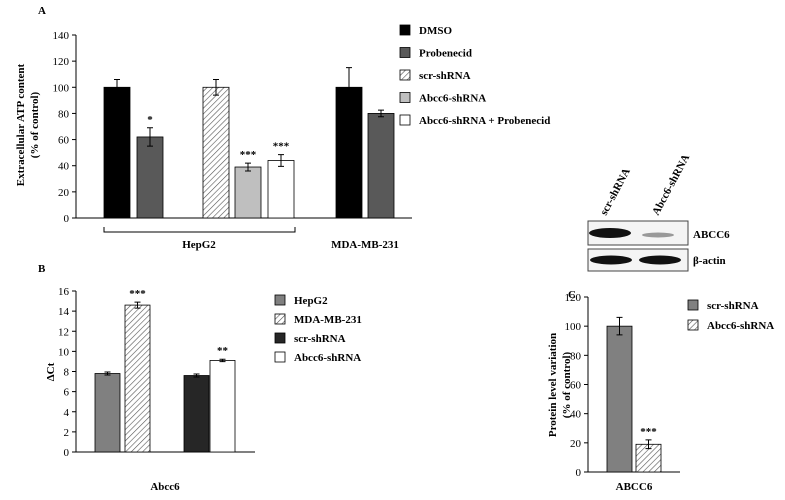 The height and width of the screenshot is (500, 785). I want to click on y-axis-label: Protein level variation, so click(553, 385).